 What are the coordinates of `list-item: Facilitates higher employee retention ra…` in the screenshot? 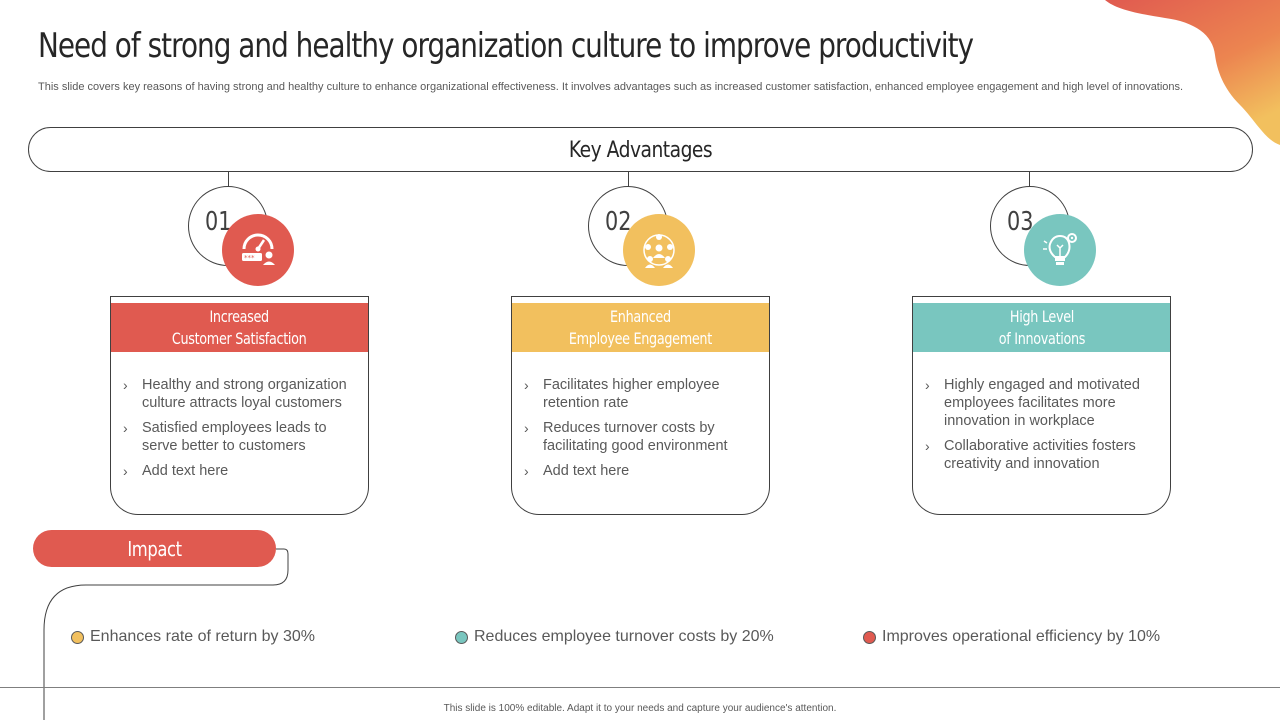 It's located at (639, 394).